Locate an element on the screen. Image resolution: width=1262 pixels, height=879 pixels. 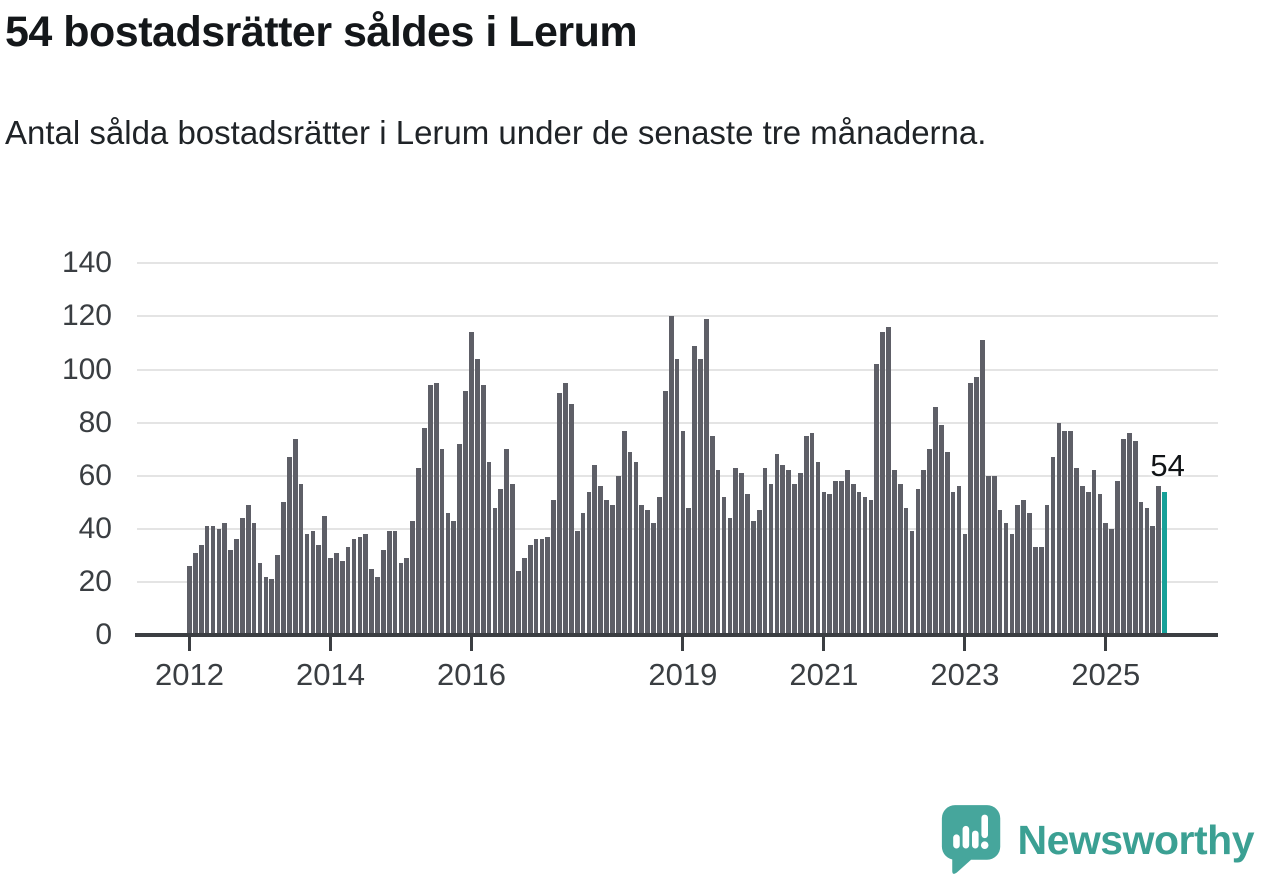
x-tick-label-2012: 2012 is located at coordinates (189, 674).